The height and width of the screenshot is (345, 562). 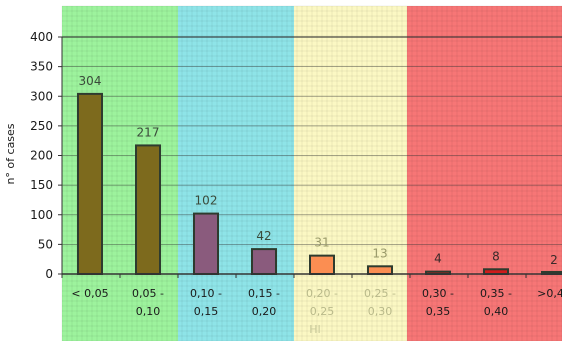 I want to click on y-tick-label: 0, so click(x=49, y=274).